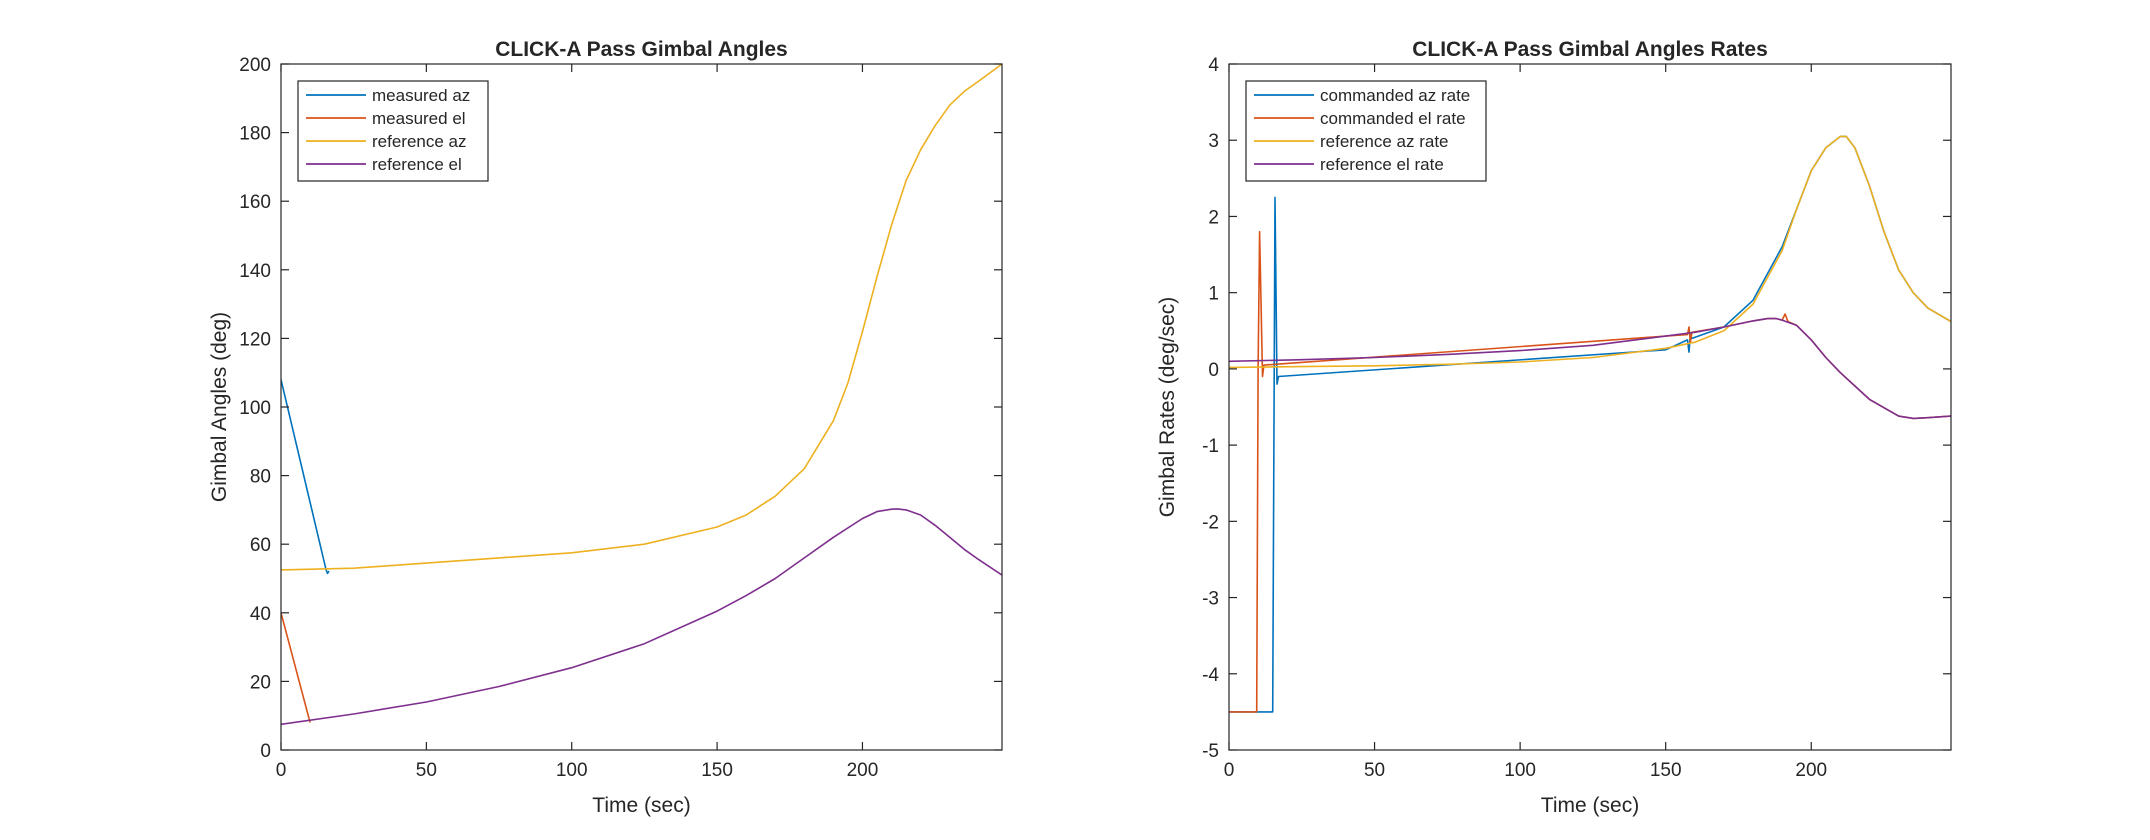  What do you see at coordinates (255, 408) in the screenshot?
I see `y-tick-label: 100` at bounding box center [255, 408].